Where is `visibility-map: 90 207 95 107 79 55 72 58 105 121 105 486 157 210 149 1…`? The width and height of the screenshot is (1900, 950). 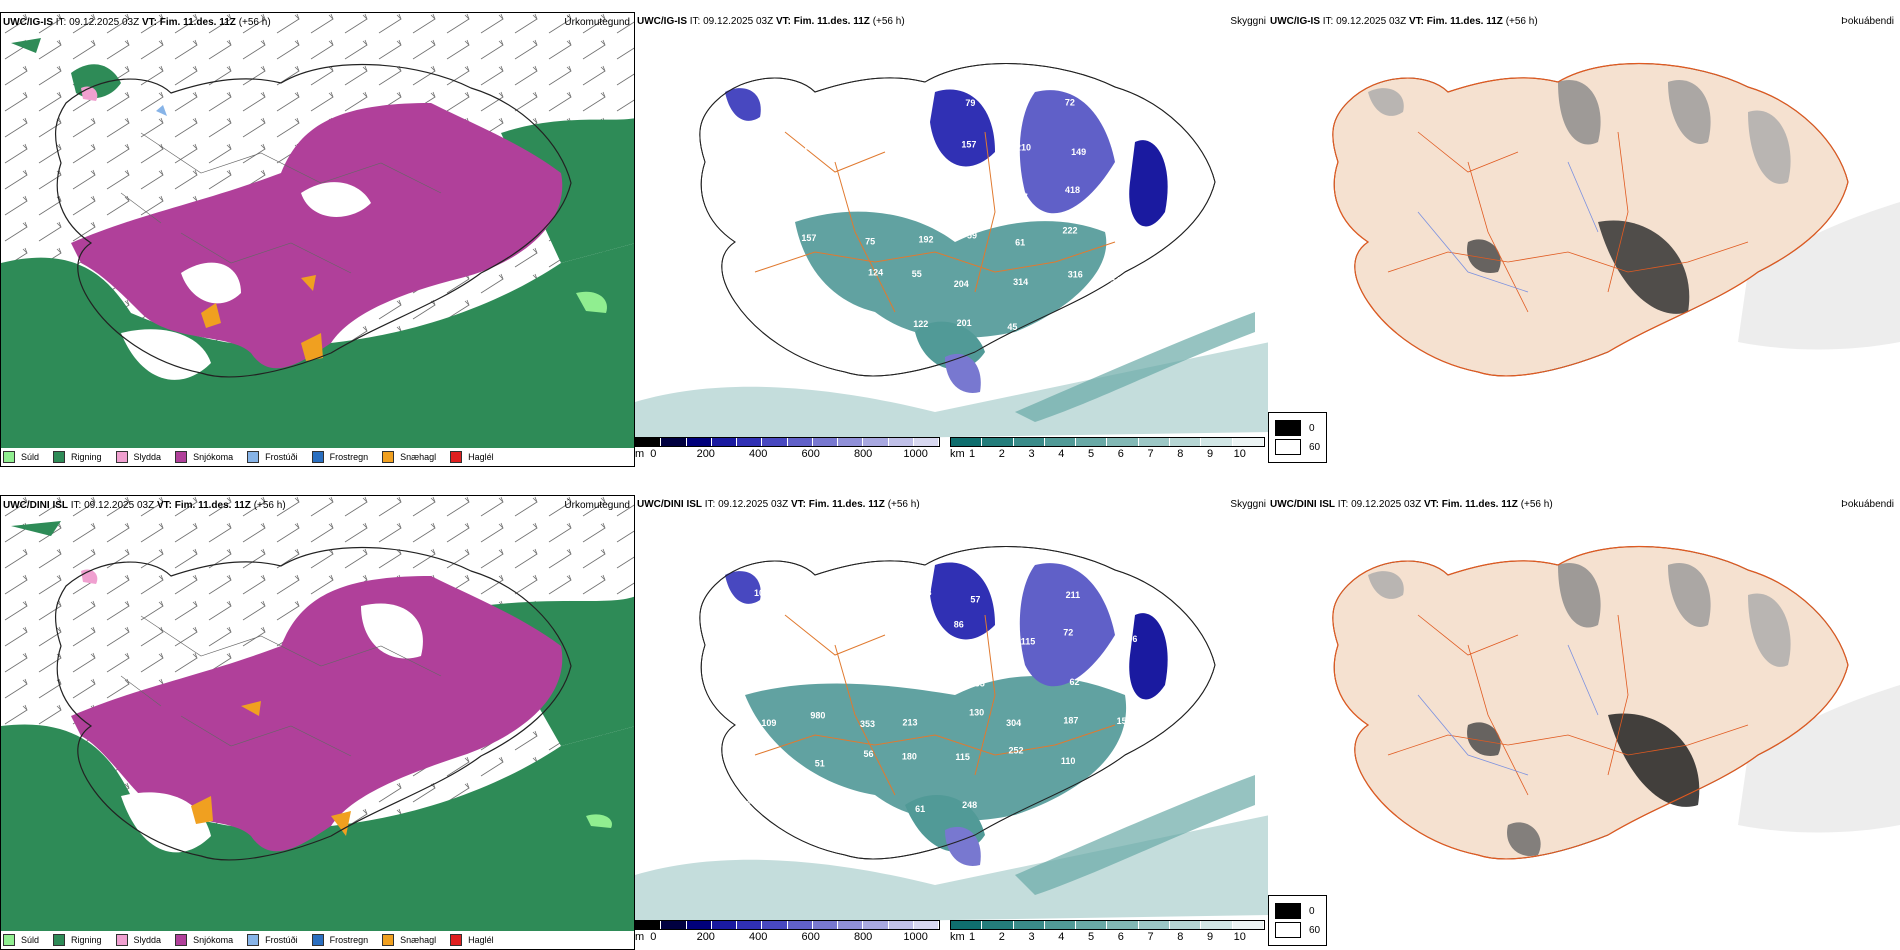 visibility-map: 90 207 95 107 79 55 72 58 105 121 105 486 157 210 149 1… is located at coordinates (952, 252).